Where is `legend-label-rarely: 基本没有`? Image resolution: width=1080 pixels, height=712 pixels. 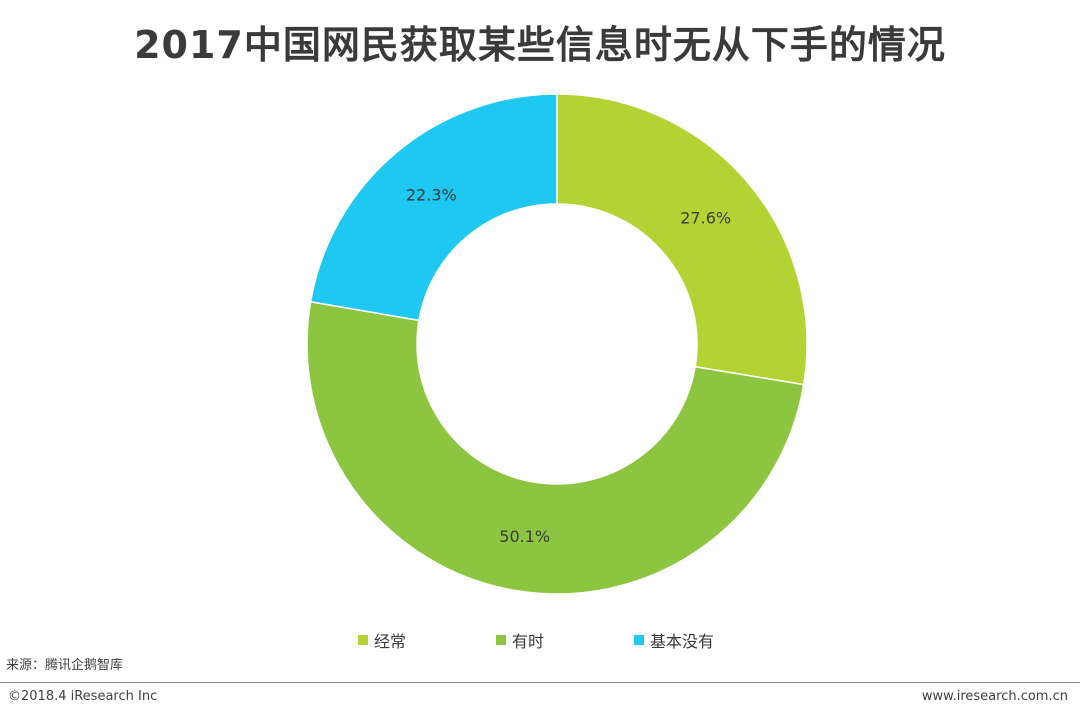 legend-label-rarely: 基本没有 is located at coordinates (682, 641).